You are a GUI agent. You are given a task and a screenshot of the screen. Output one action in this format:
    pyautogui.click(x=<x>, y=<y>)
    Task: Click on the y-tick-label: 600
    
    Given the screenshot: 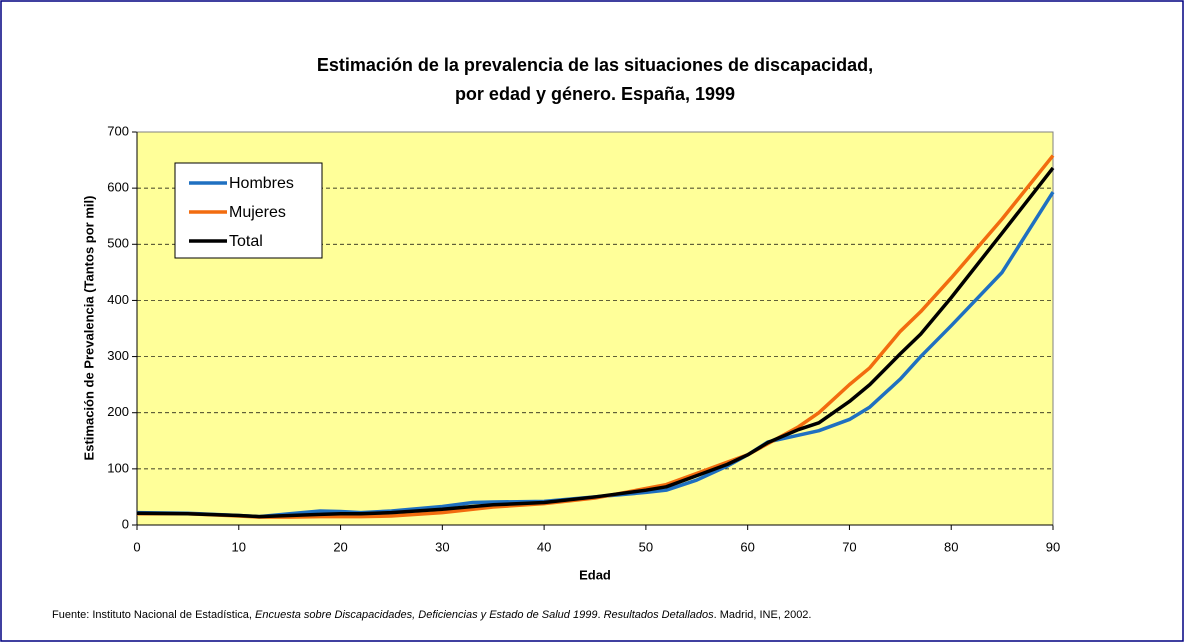 What is the action you would take?
    pyautogui.click(x=118, y=187)
    